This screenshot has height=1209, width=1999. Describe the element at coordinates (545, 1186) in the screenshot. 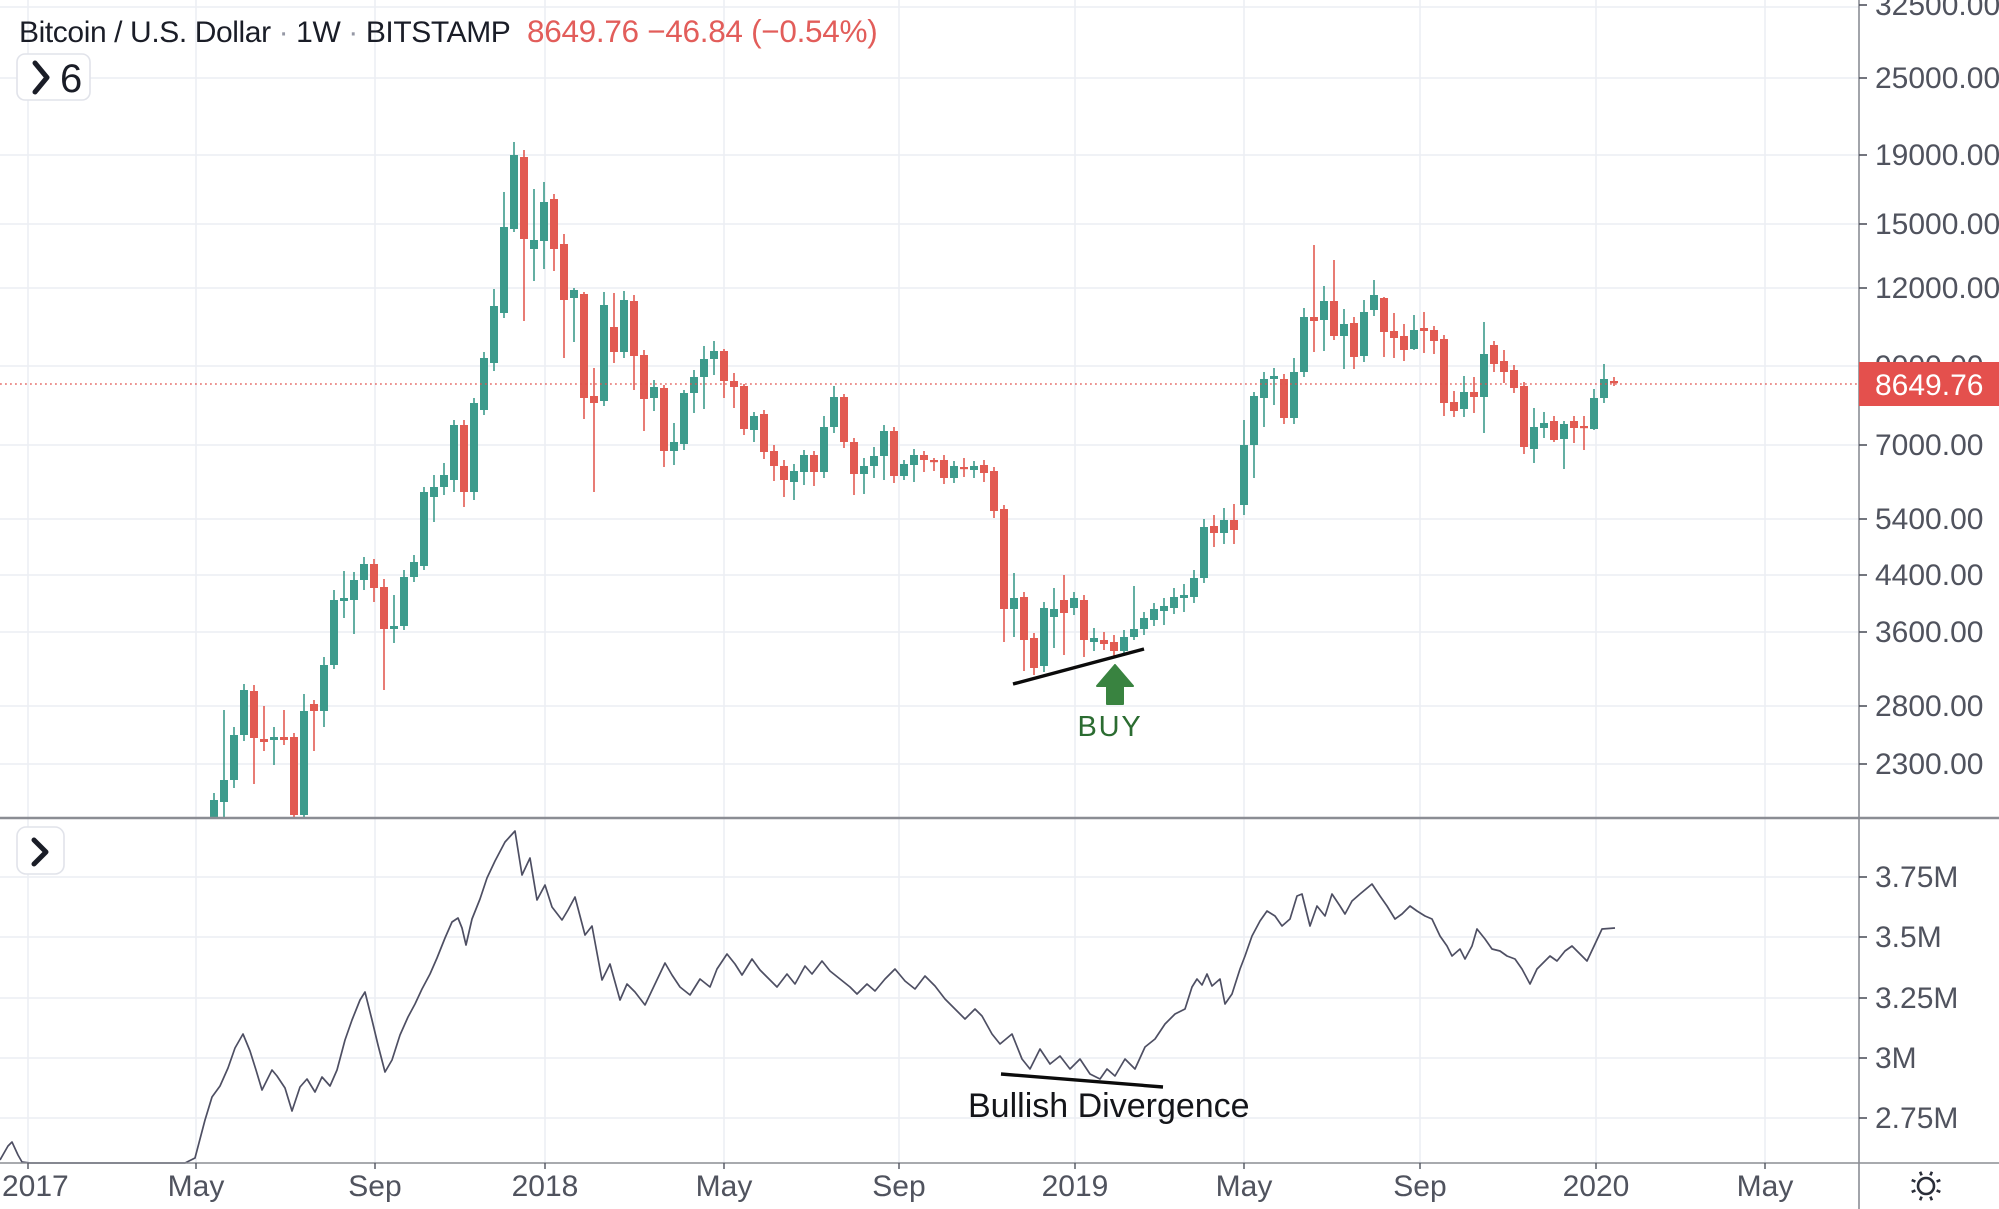

I see `svg-text: 2018` at that location.